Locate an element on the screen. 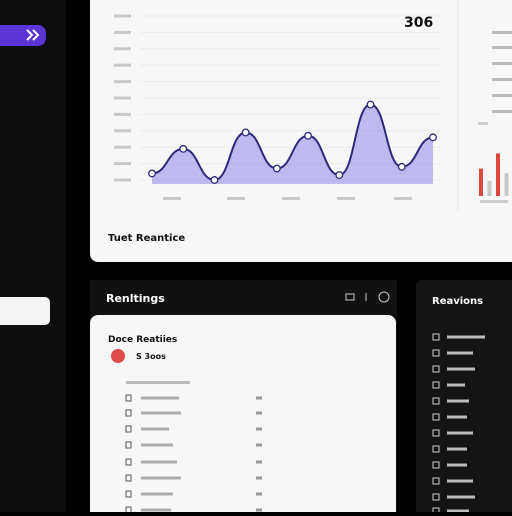 The image size is (512, 516). nav-item is located at coordinates (25, 311).